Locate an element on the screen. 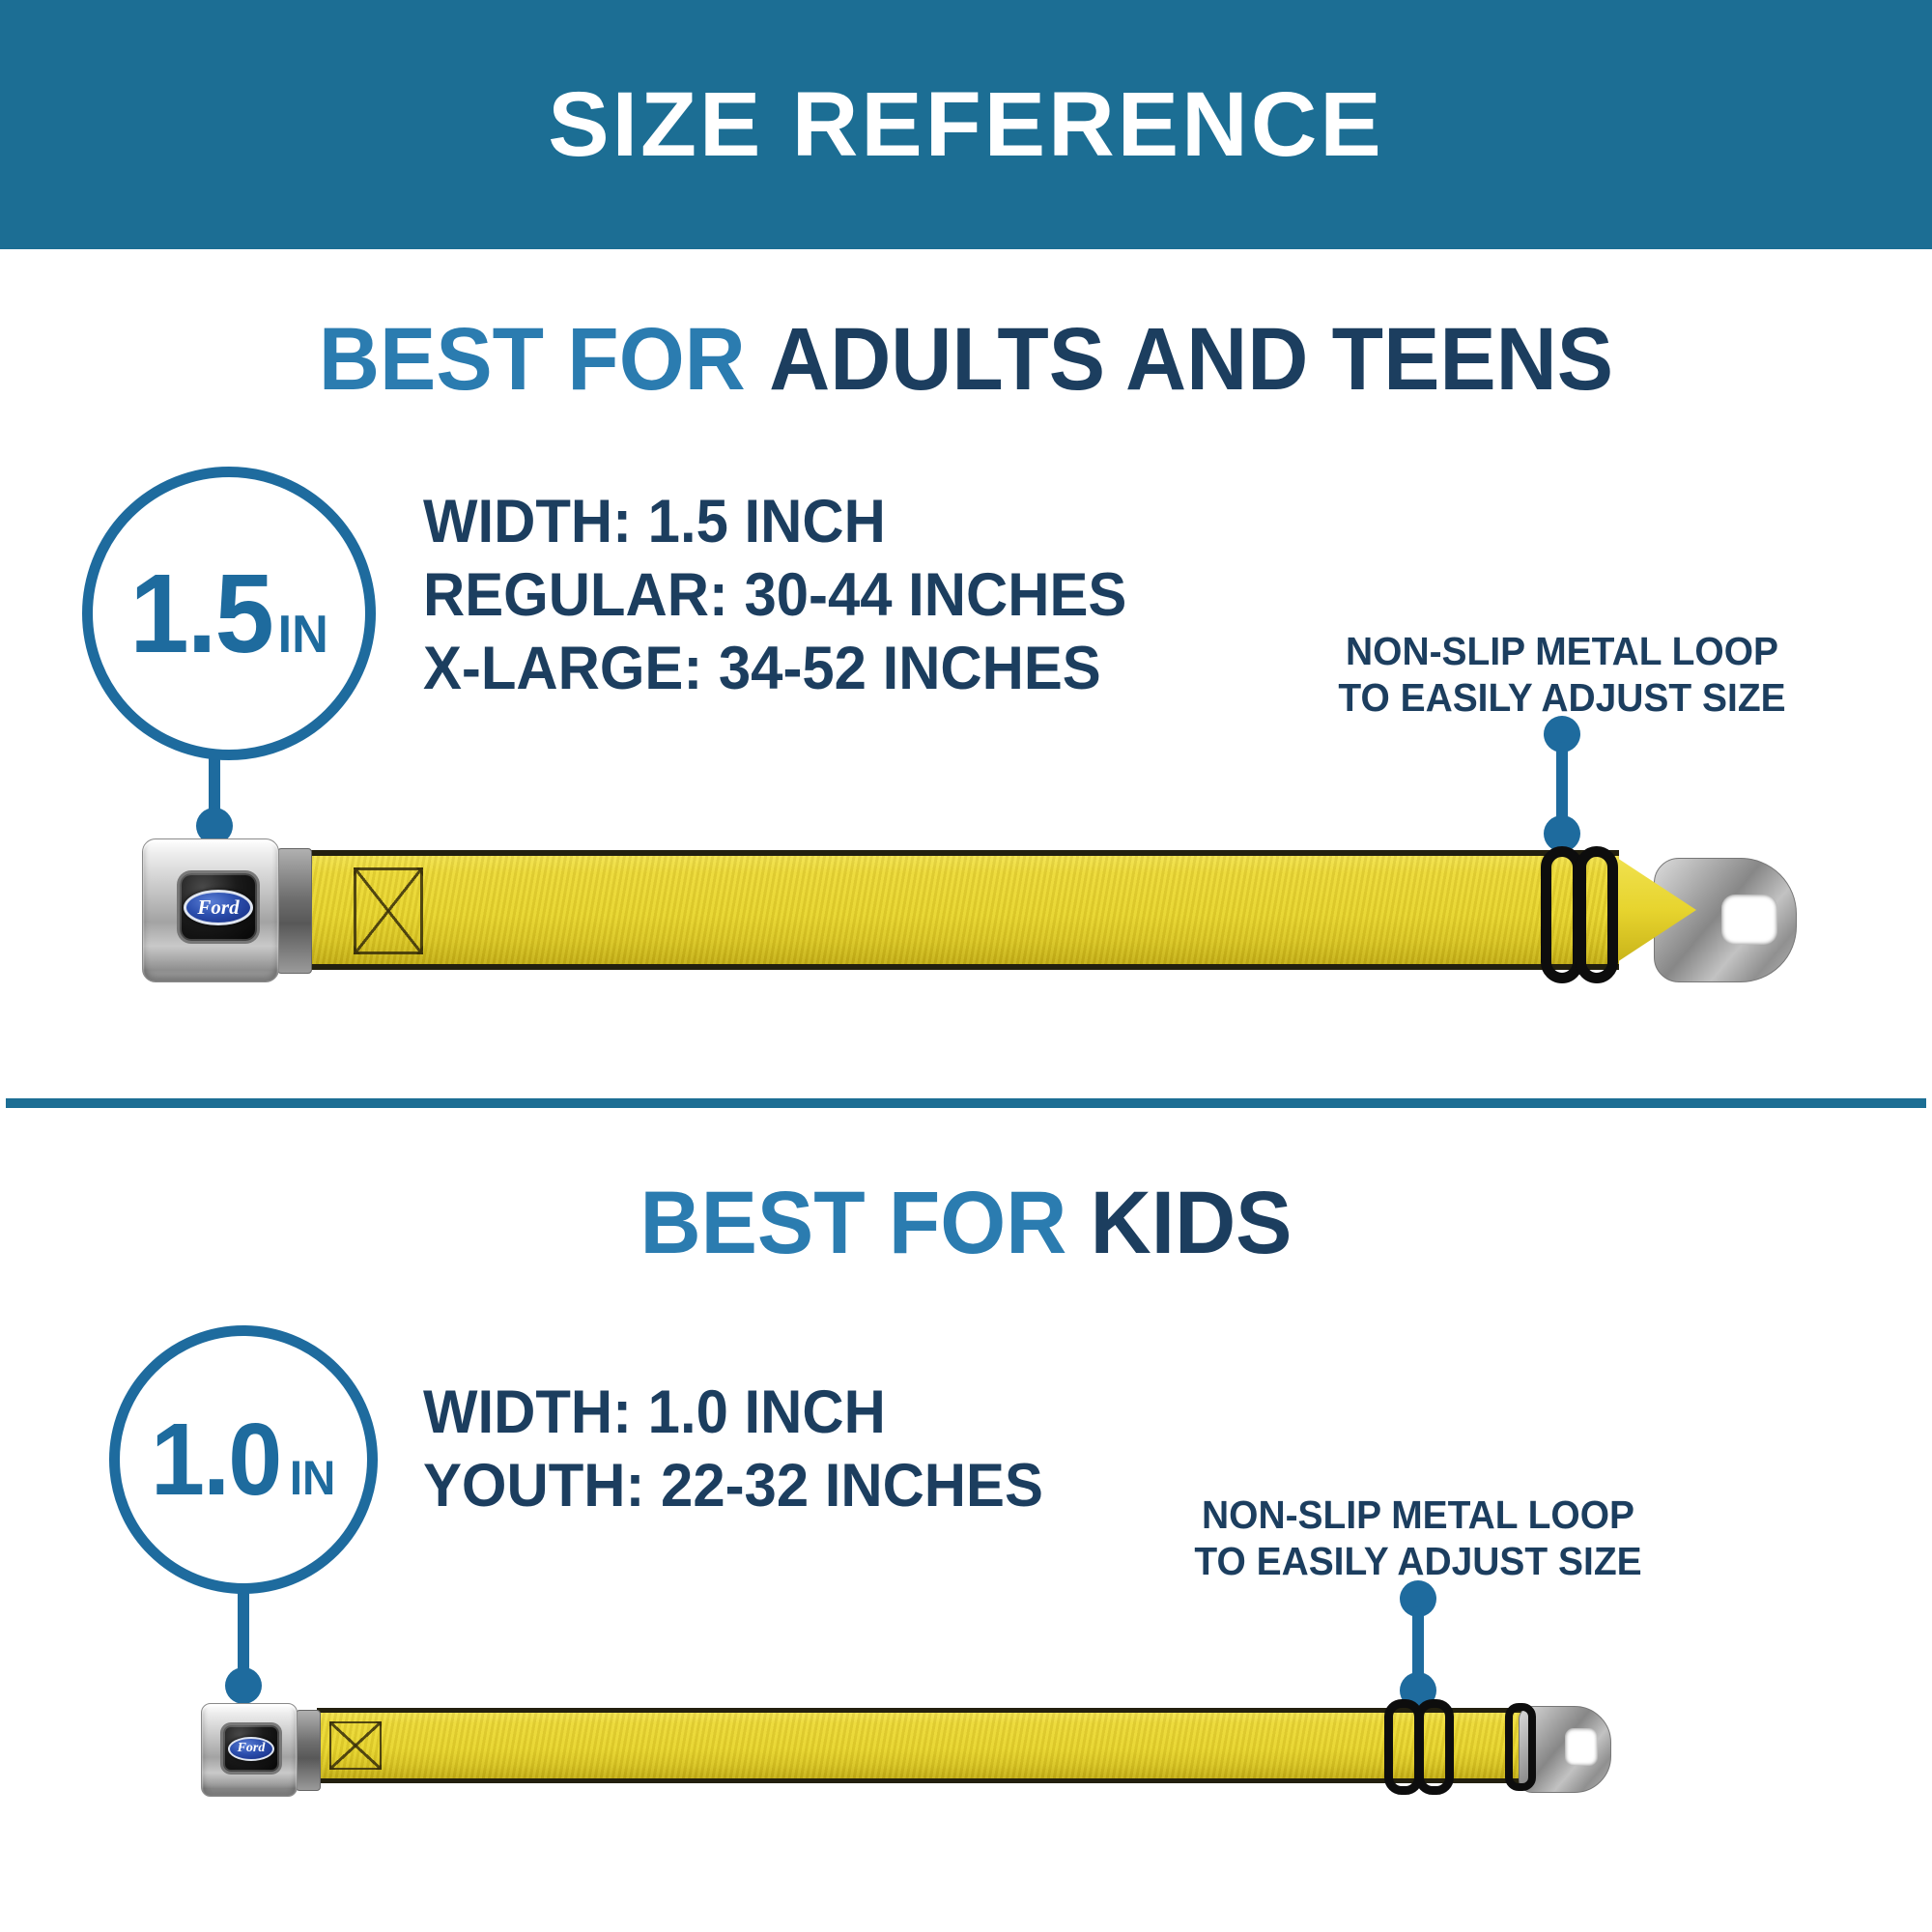 The height and width of the screenshot is (1932, 1932). badge-value: 1.0 is located at coordinates (216, 1459).